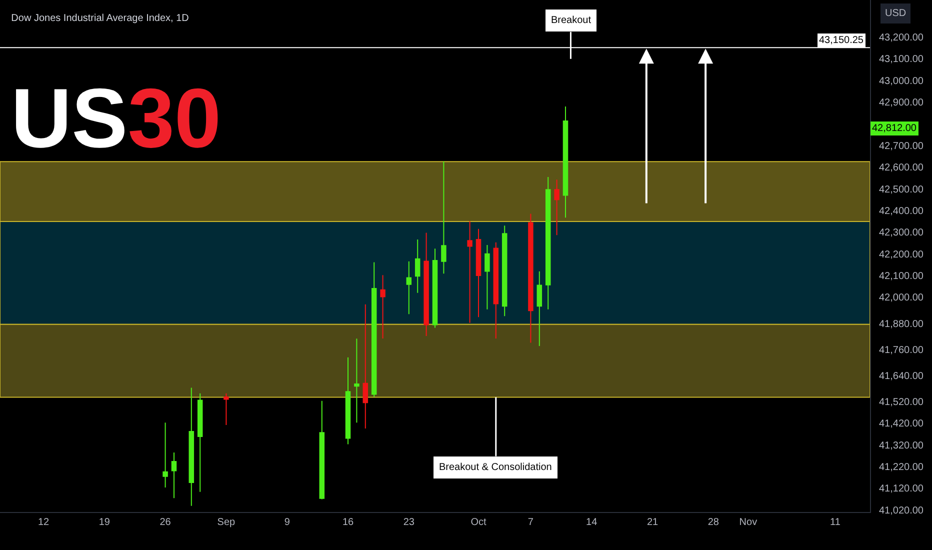 This screenshot has height=550, width=932. Describe the element at coordinates (841, 40) in the screenshot. I see `ref-line-label: 43,150.25` at that location.